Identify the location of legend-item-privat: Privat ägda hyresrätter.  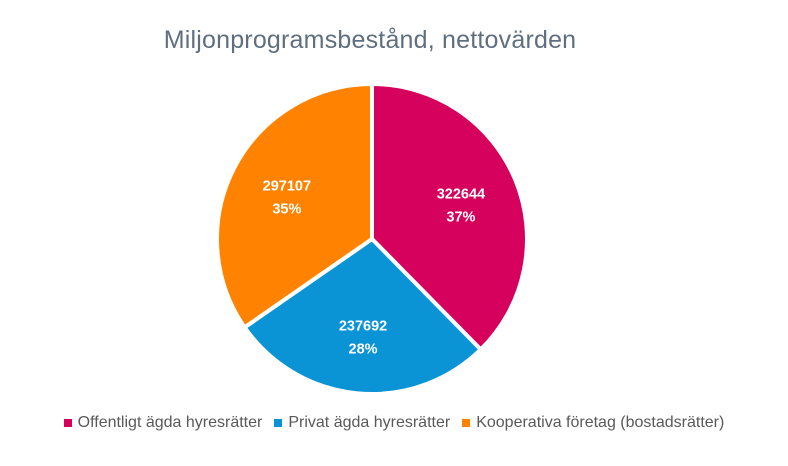
(362, 423).